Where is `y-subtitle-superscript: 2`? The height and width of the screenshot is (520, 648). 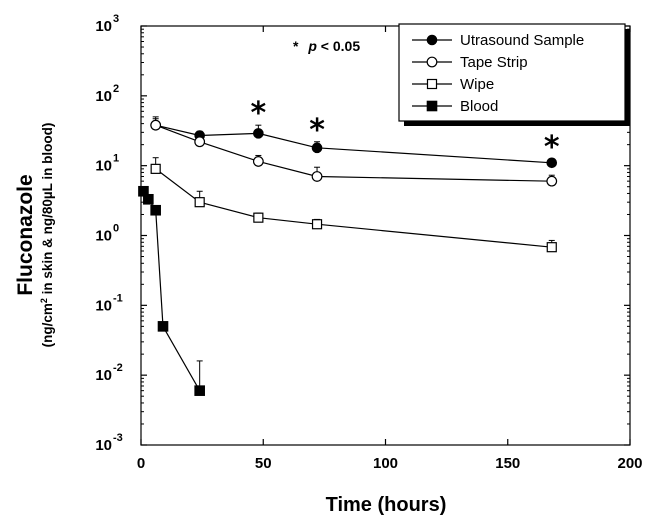 y-subtitle-superscript: 2 is located at coordinates (44, 300).